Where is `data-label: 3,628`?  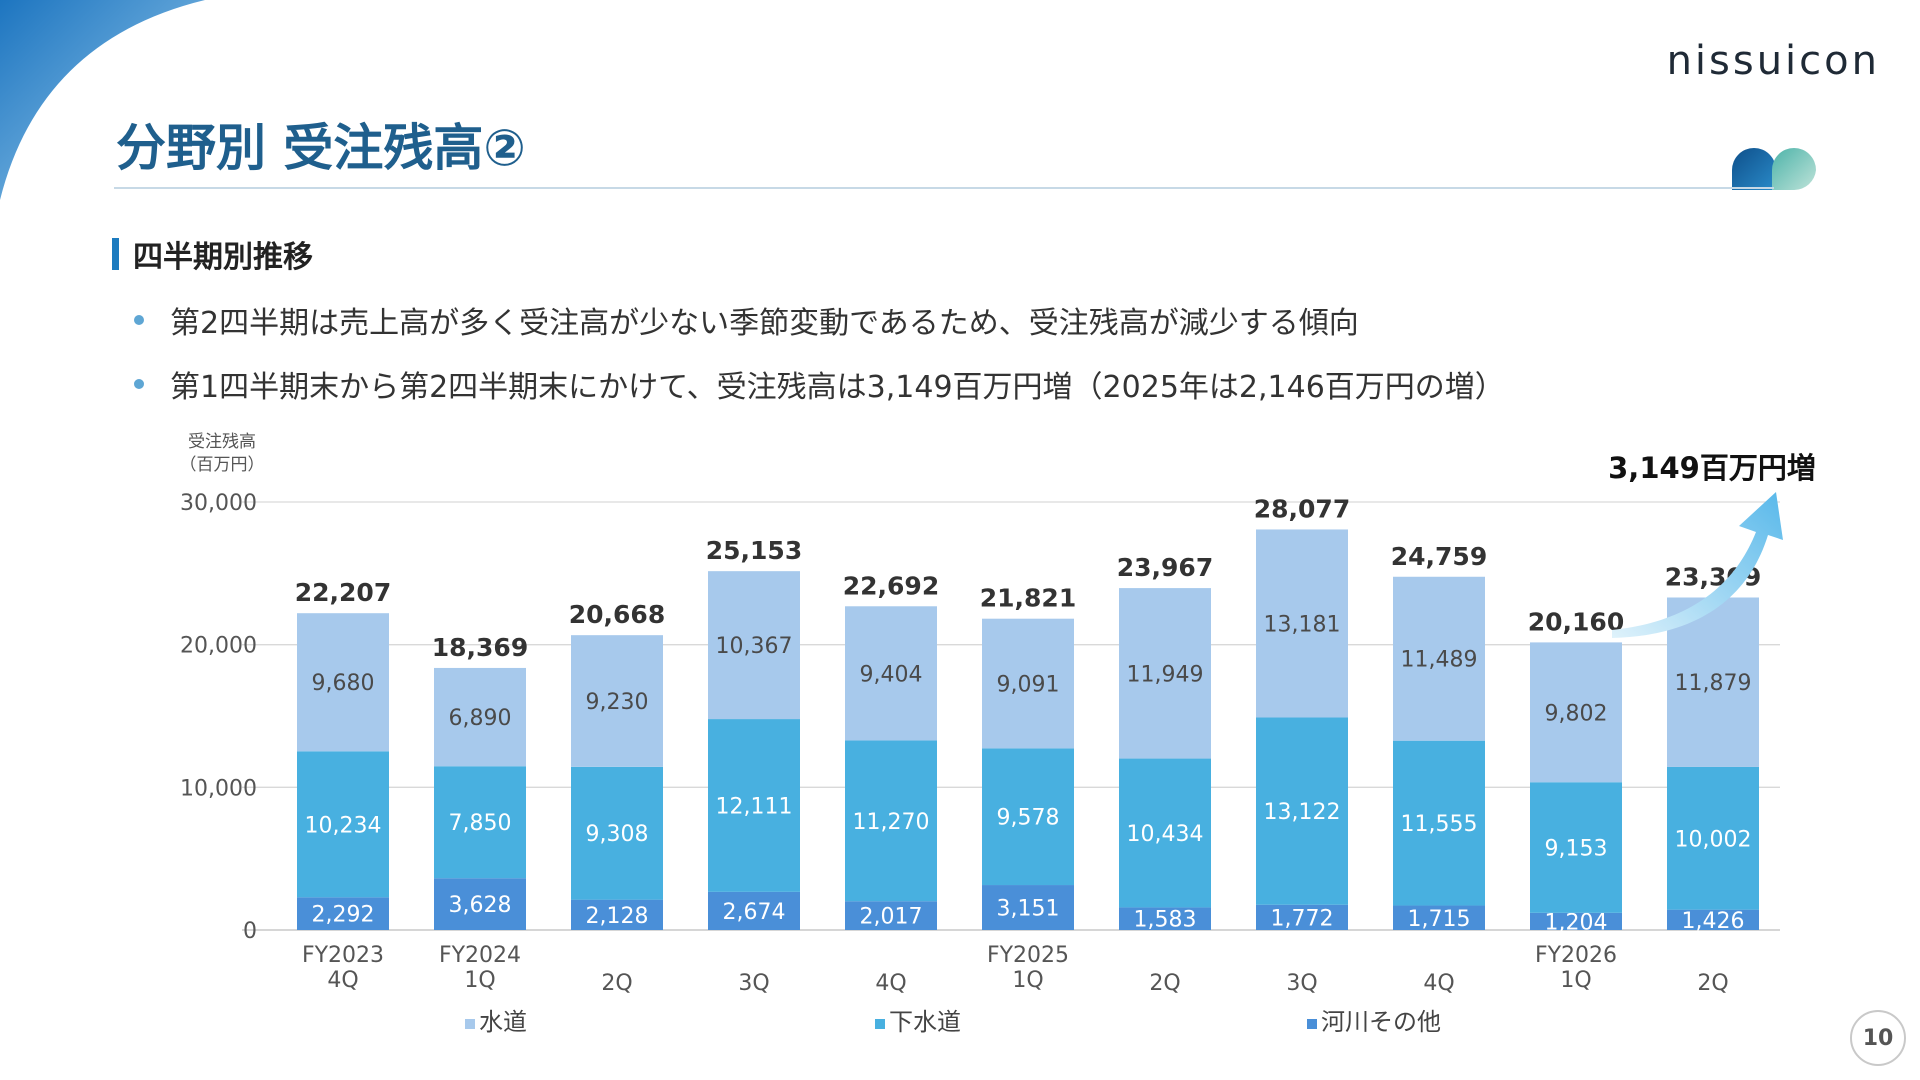 data-label: 3,628 is located at coordinates (480, 905).